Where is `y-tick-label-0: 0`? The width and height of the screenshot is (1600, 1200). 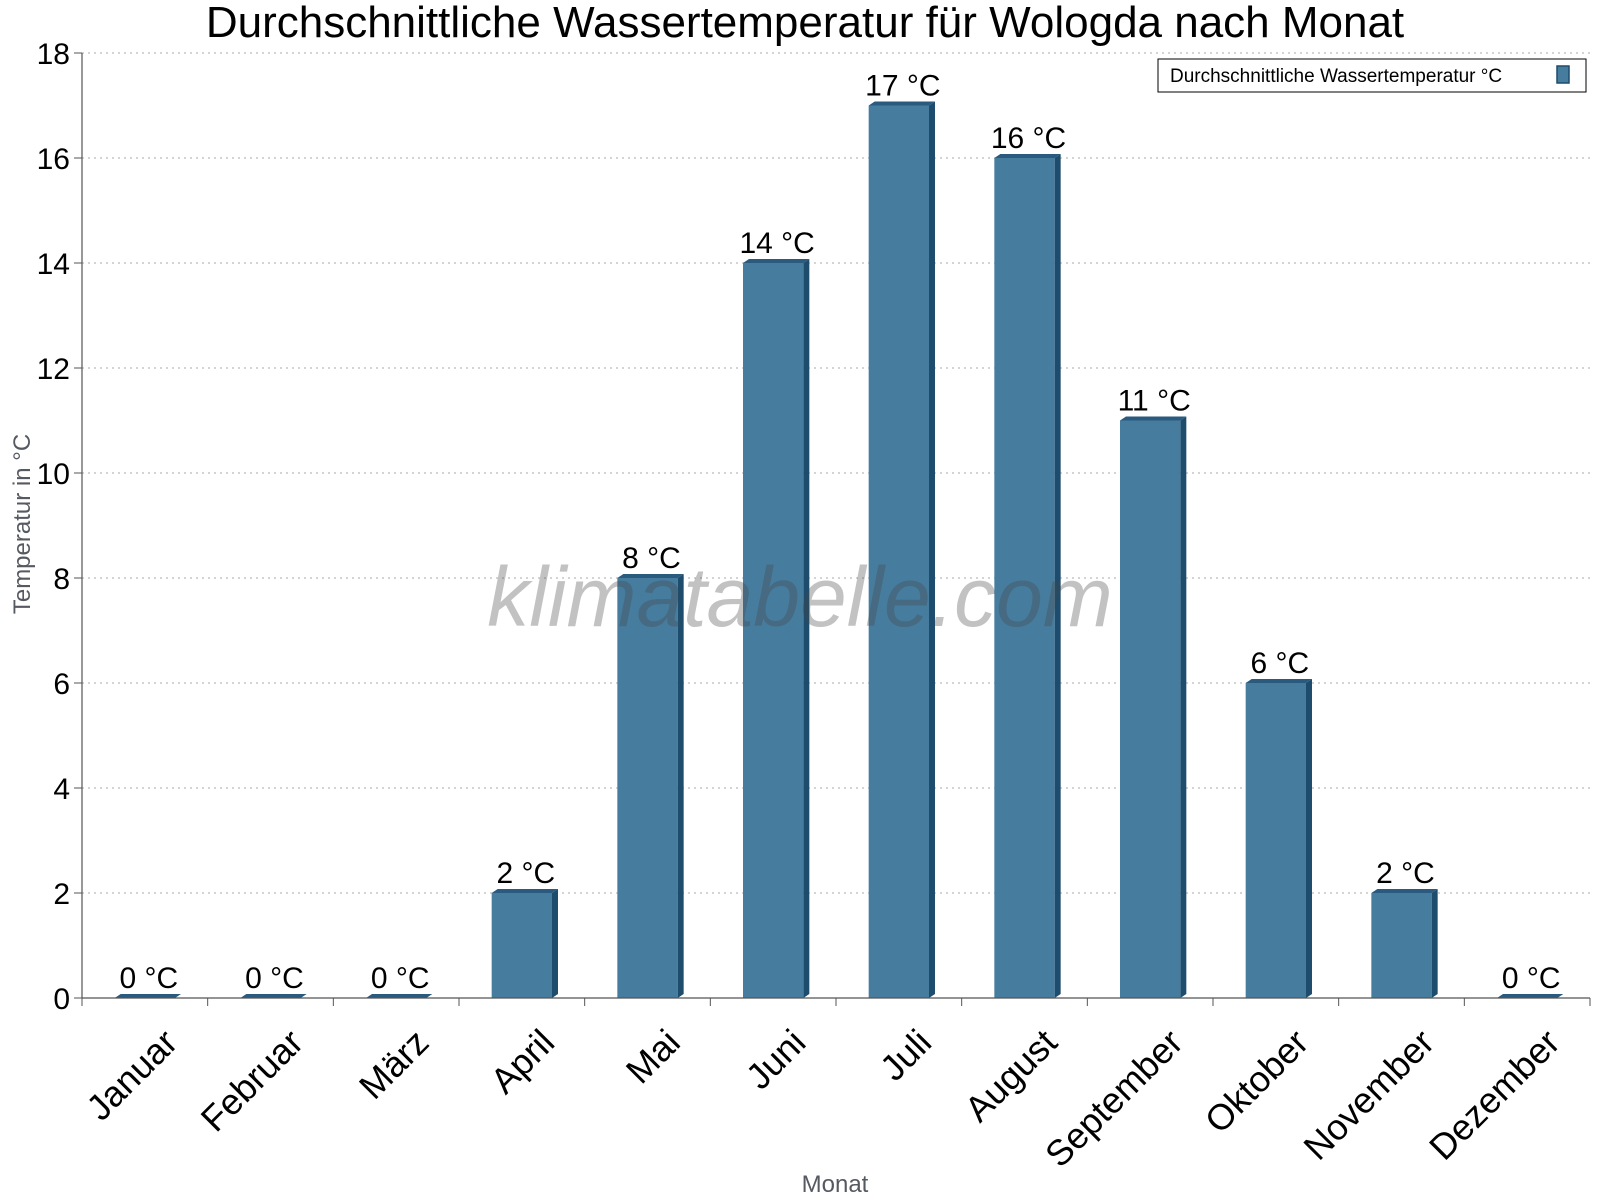 y-tick-label-0: 0 is located at coordinates (61, 999).